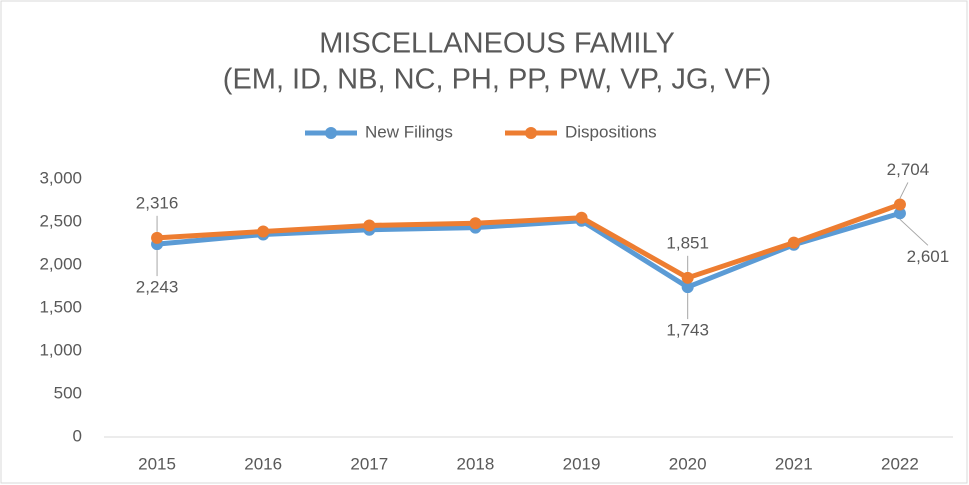 This screenshot has height=485, width=969. Describe the element at coordinates (60, 263) in the screenshot. I see `y-tick-label: 2,000` at that location.